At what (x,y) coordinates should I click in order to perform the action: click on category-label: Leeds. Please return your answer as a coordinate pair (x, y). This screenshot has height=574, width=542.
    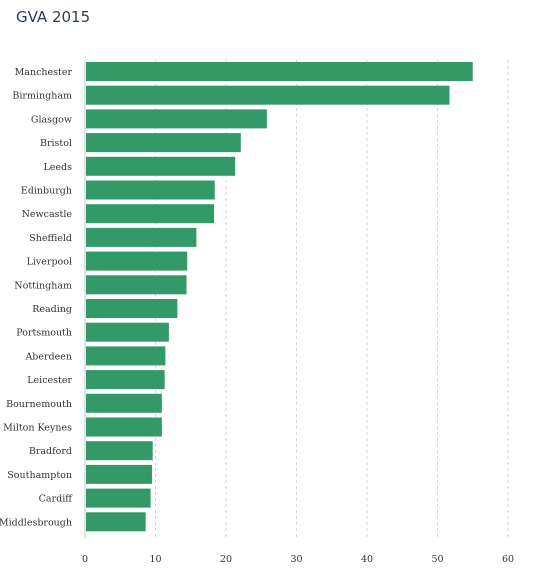
    Looking at the image, I should click on (57, 167).